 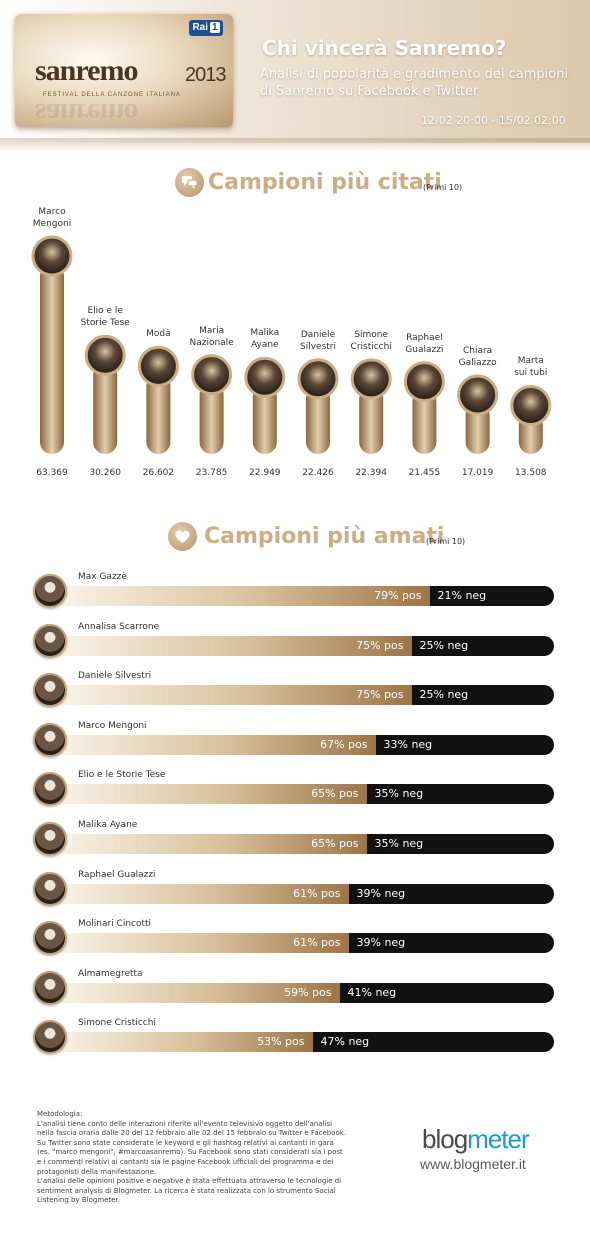 I want to click on loved-row: Malika Ayane 65% pos 35% neg, so click(x=295, y=840).